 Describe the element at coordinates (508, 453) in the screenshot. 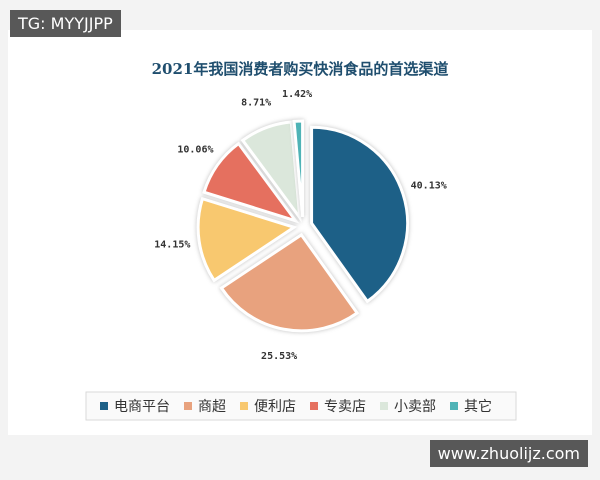

I see `watermark: www.zhuolijz.com` at that location.